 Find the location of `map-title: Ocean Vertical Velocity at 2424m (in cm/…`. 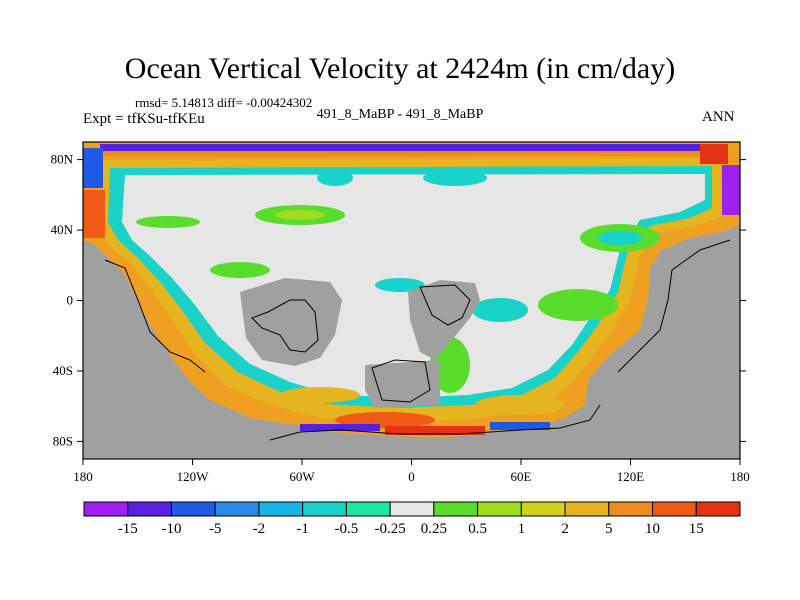

map-title: Ocean Vertical Velocity at 2424m (in cm/… is located at coordinates (400, 68).